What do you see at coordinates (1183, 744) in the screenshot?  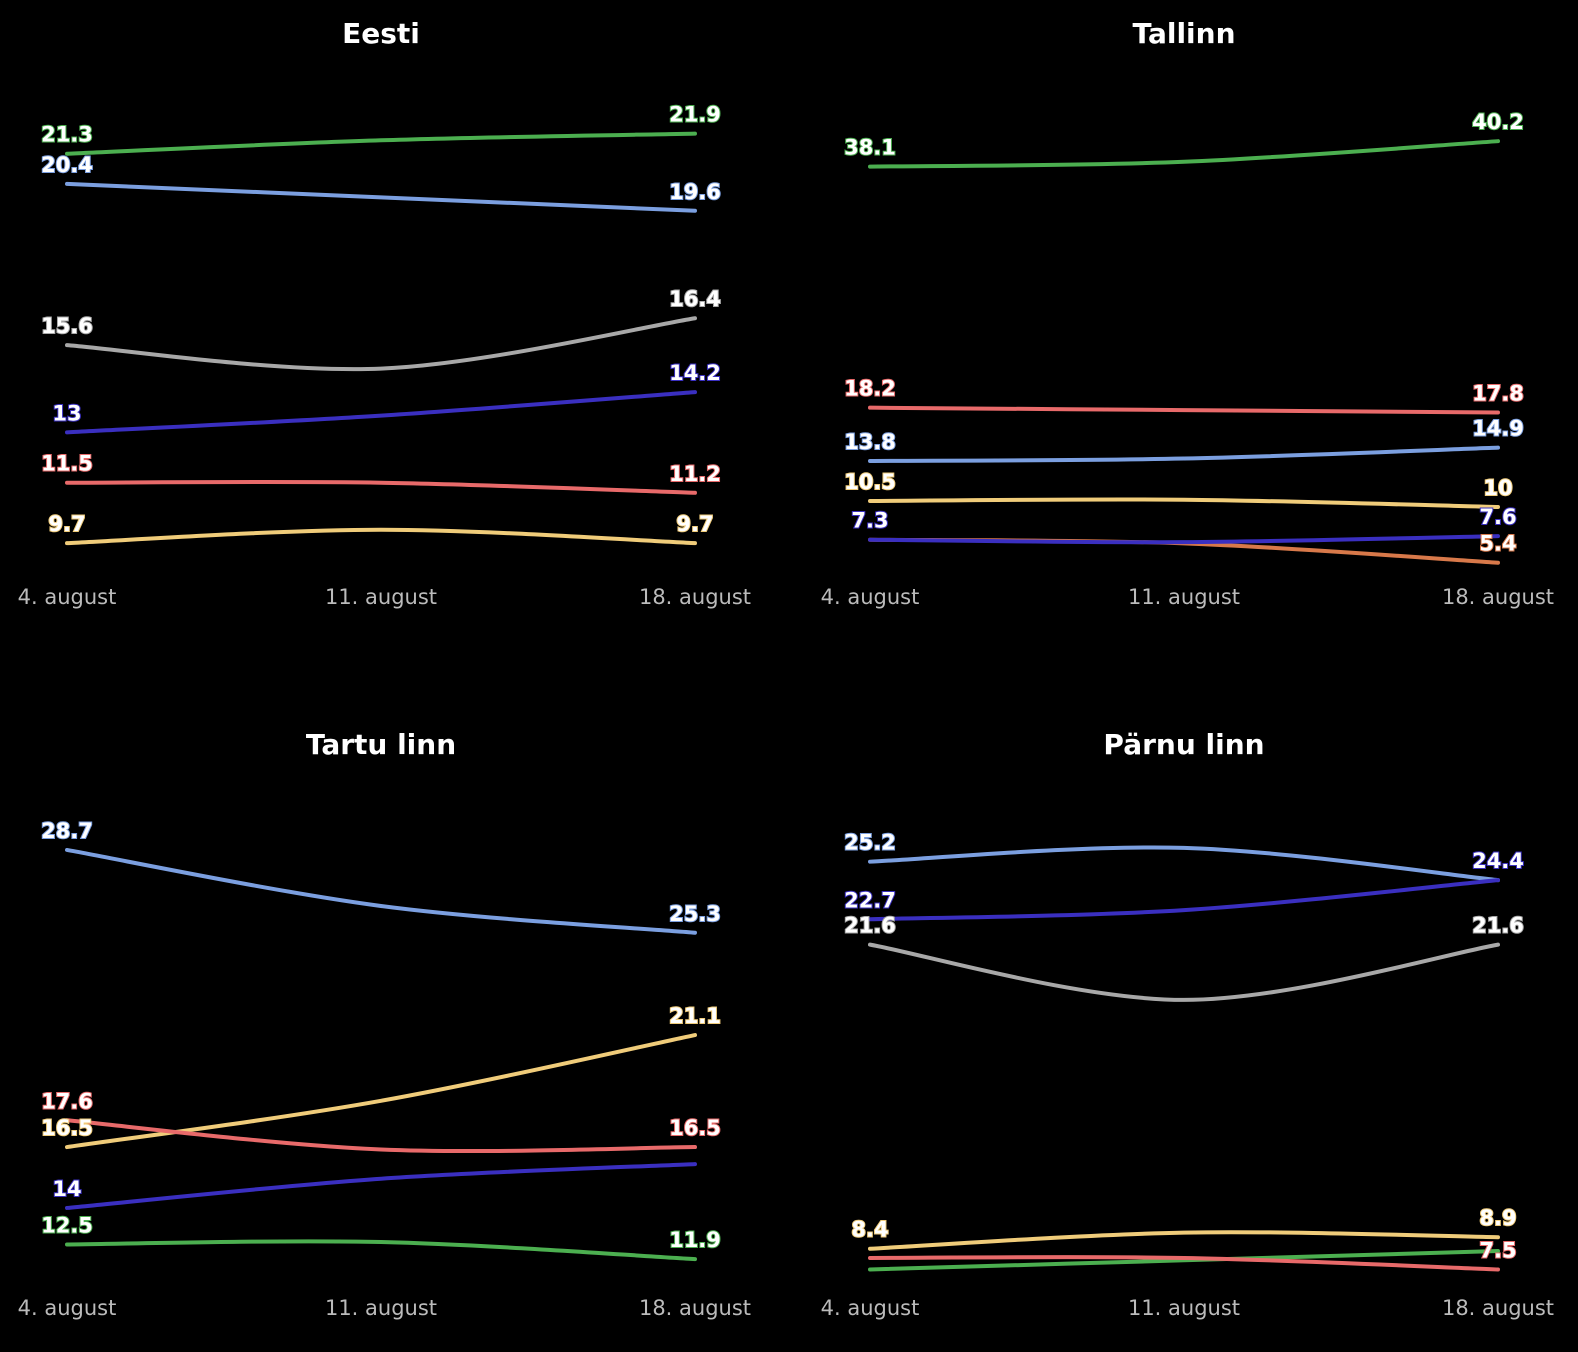 I see `chart-title: Pärnu linn` at bounding box center [1183, 744].